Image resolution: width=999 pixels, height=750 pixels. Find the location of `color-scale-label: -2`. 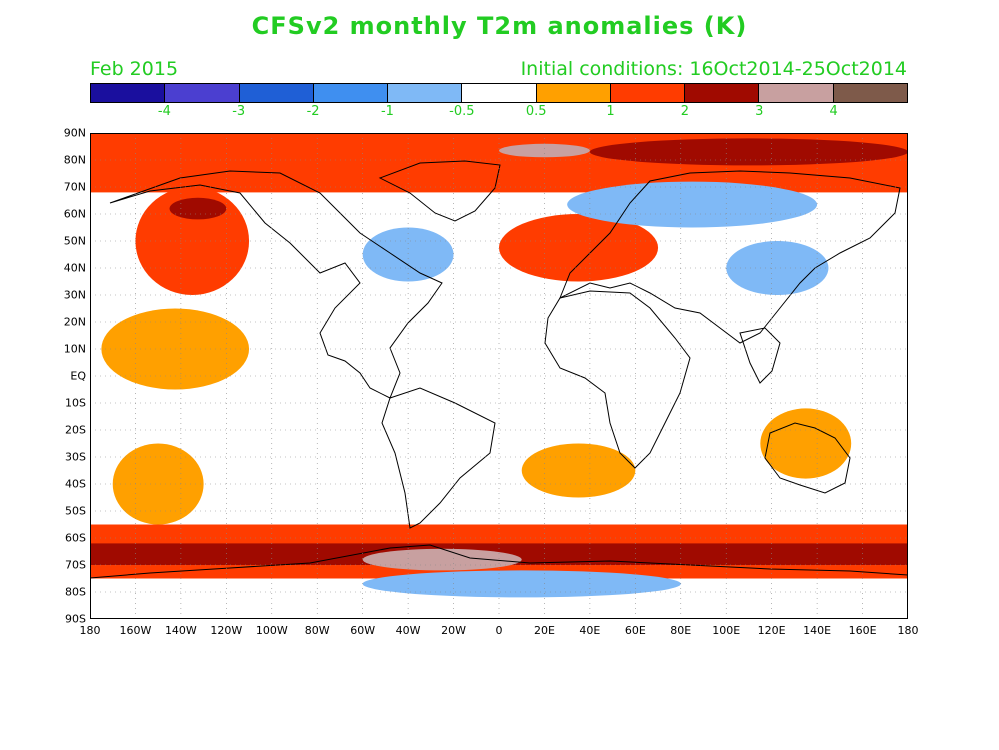

color-scale-label: -2 is located at coordinates (313, 111).